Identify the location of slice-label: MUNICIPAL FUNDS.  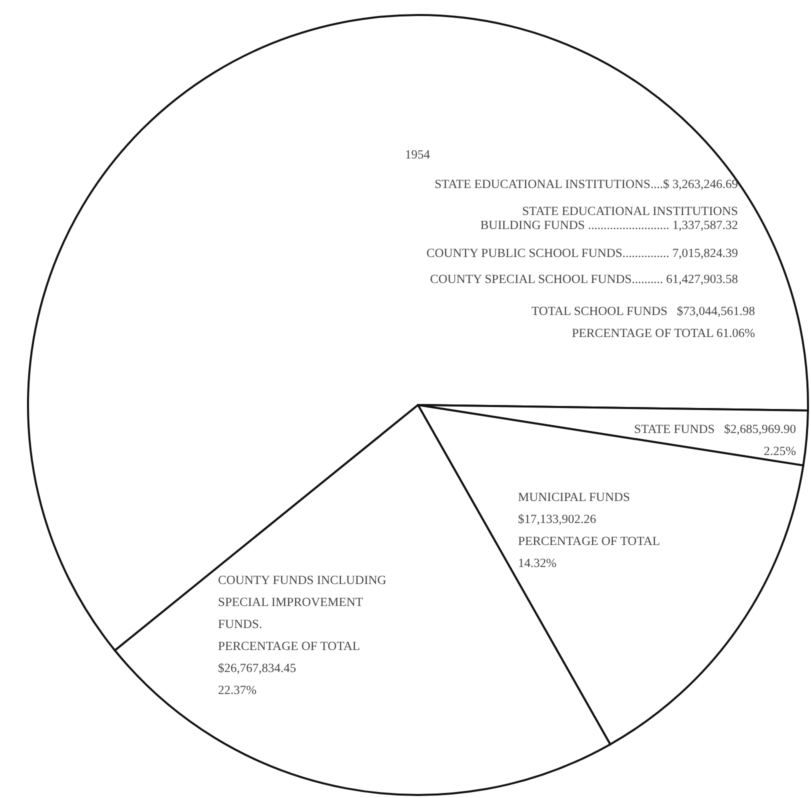
(574, 497).